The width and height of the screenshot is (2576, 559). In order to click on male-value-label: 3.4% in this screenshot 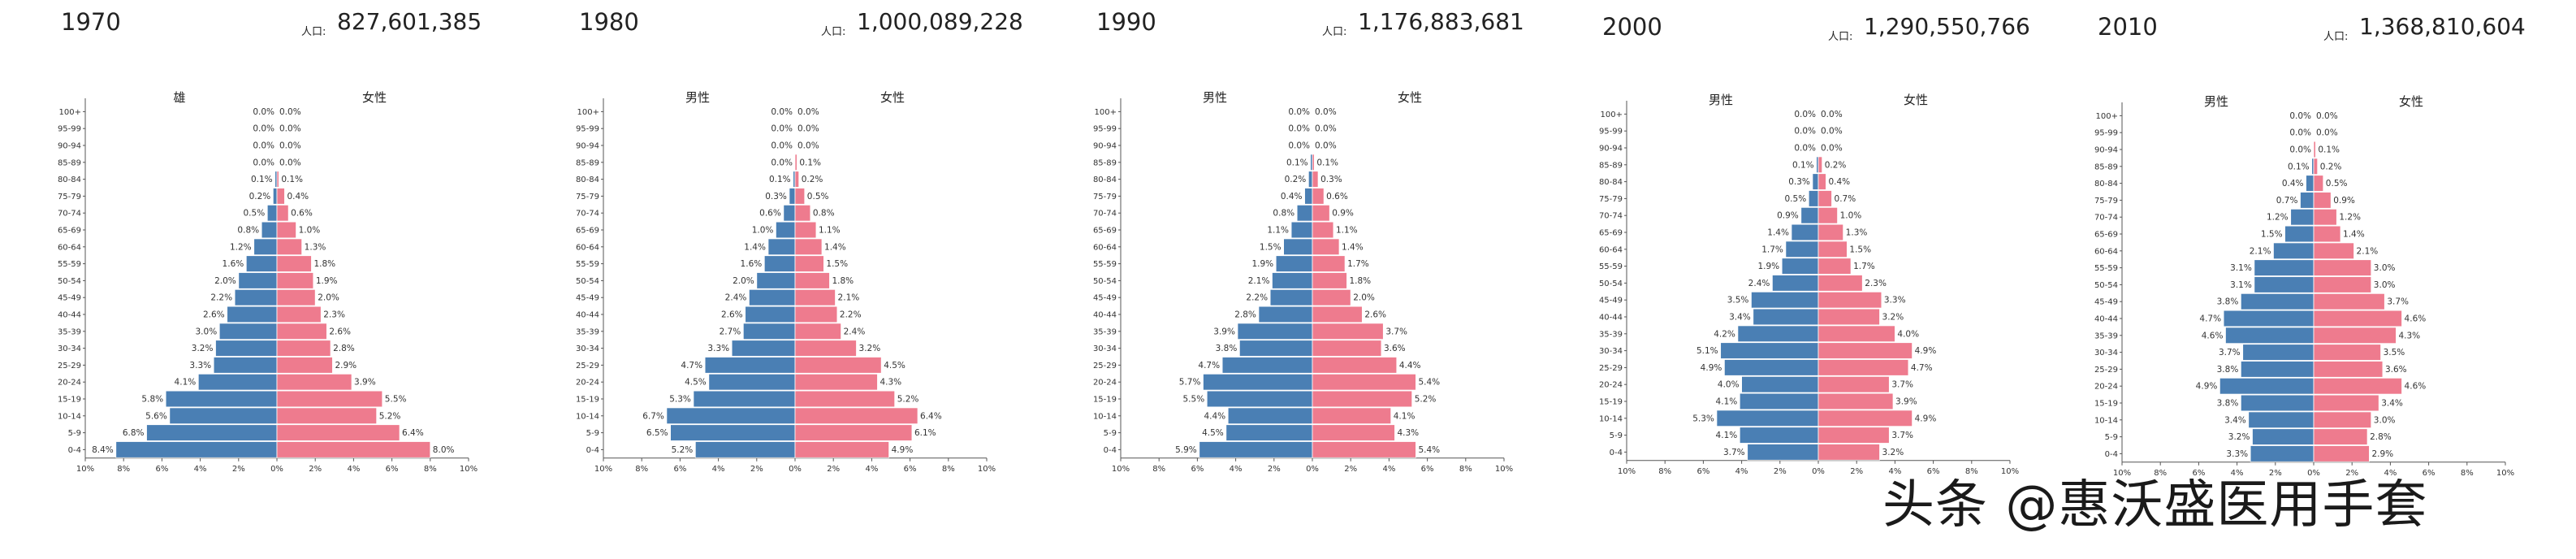, I will do `click(2235, 420)`.